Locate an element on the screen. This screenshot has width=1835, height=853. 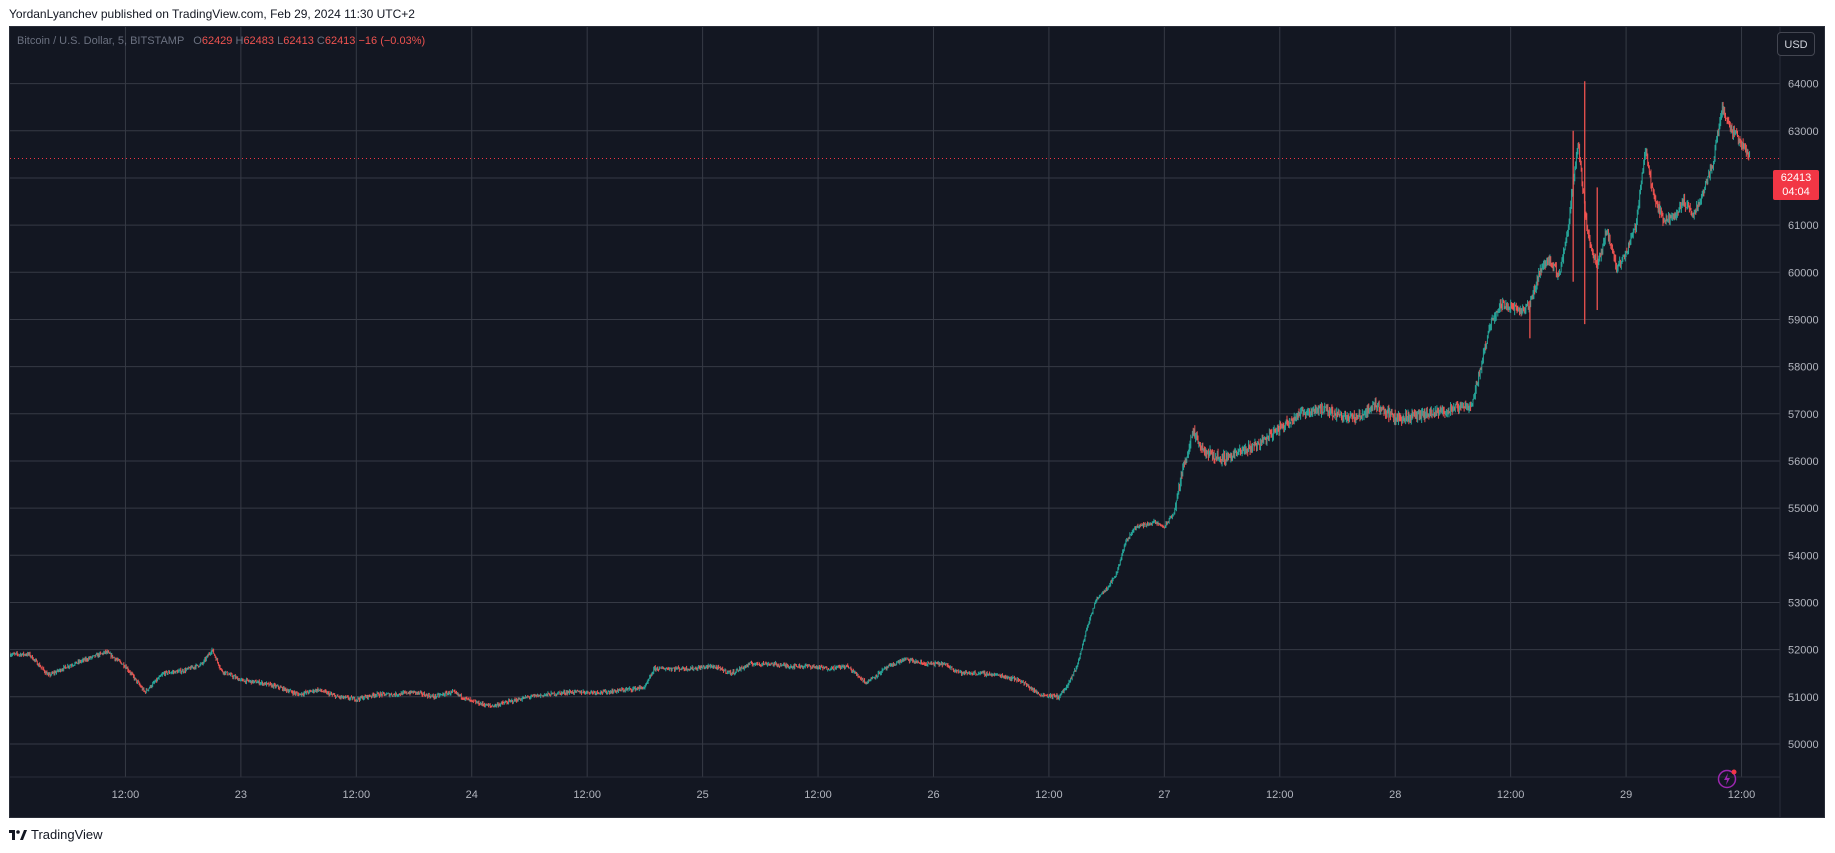
lightning-icon is located at coordinates (1728, 778).